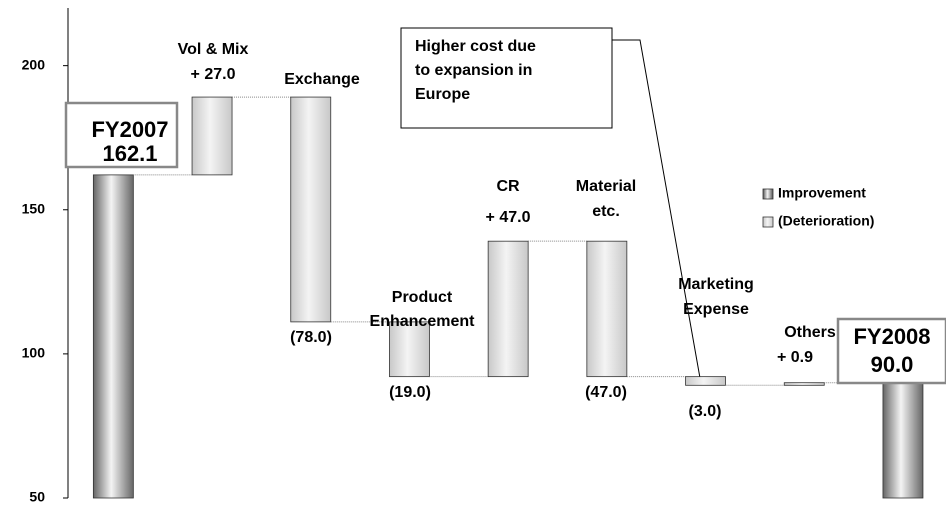  I want to click on category-label: Marketing, so click(716, 284).